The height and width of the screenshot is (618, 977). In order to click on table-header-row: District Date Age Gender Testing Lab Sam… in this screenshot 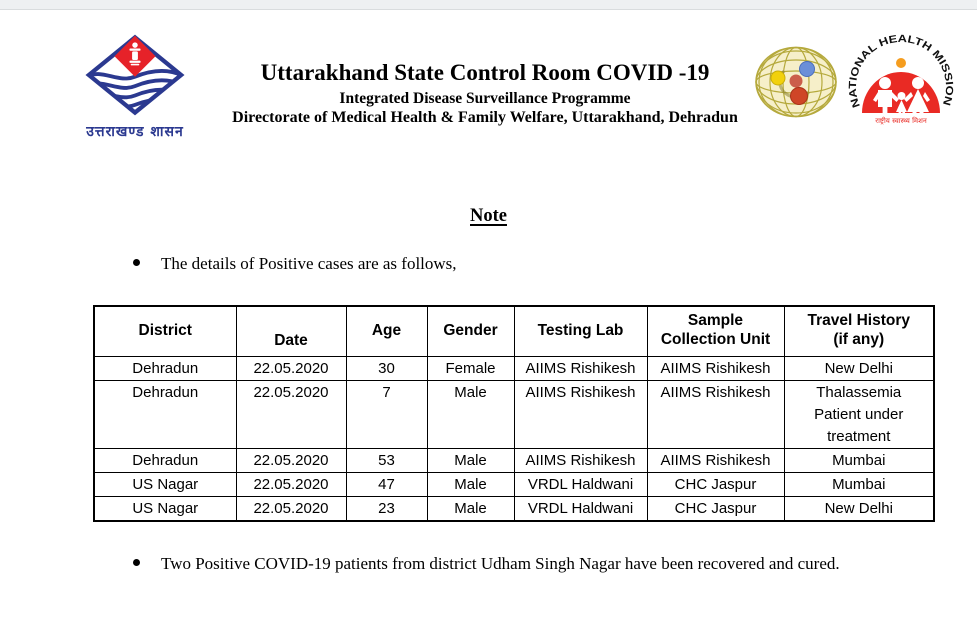, I will do `click(514, 331)`.